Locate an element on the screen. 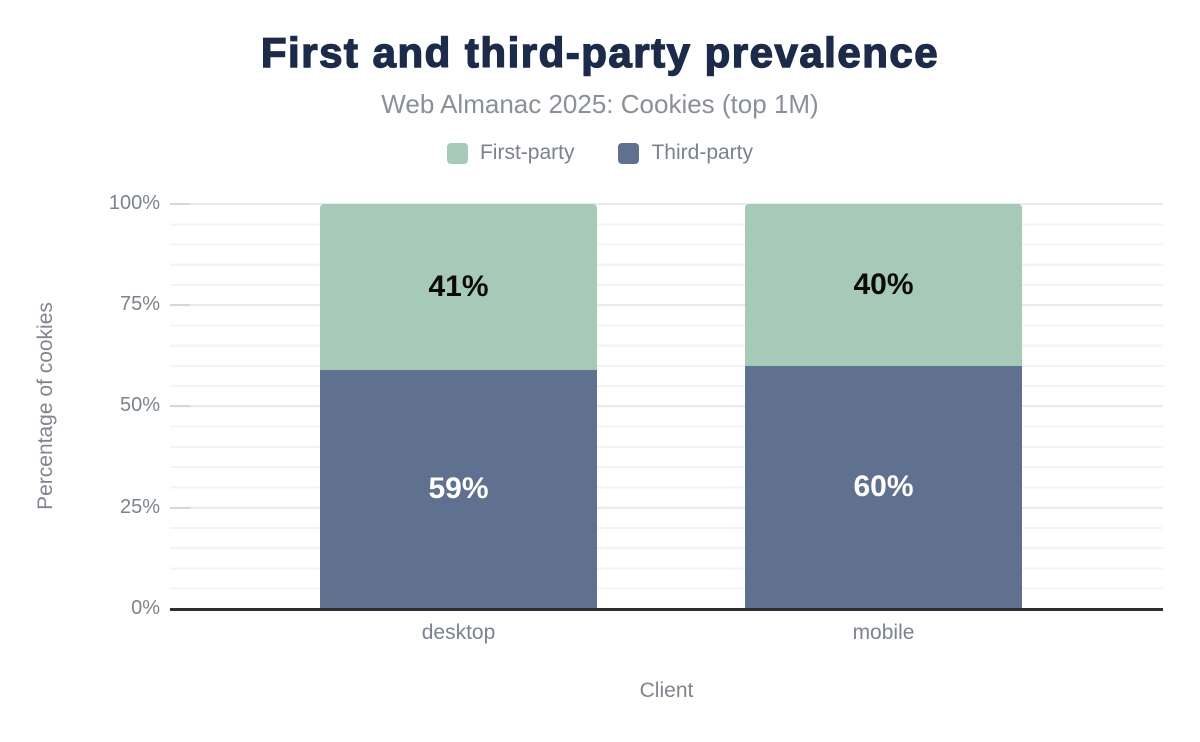 This screenshot has height=742, width=1200. y-tick-75: 75% is located at coordinates (139, 304).